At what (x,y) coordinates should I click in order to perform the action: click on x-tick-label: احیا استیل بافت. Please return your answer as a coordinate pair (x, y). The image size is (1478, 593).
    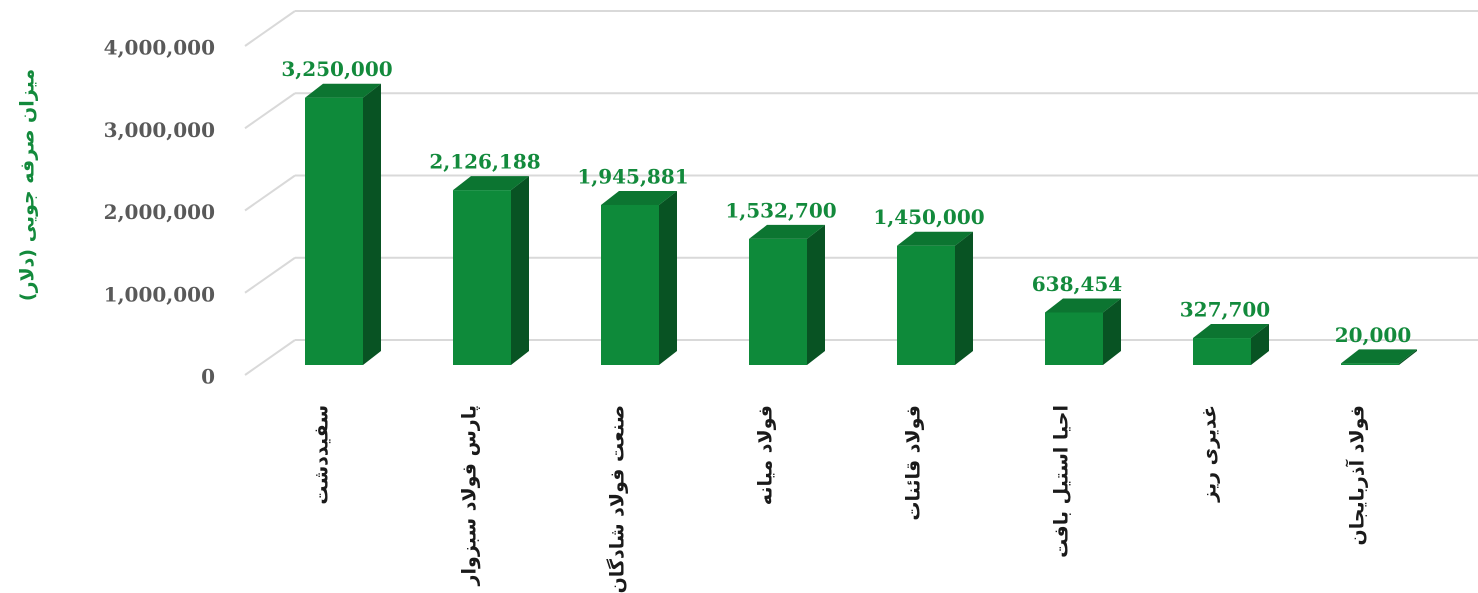
    Looking at the image, I should click on (1062, 481).